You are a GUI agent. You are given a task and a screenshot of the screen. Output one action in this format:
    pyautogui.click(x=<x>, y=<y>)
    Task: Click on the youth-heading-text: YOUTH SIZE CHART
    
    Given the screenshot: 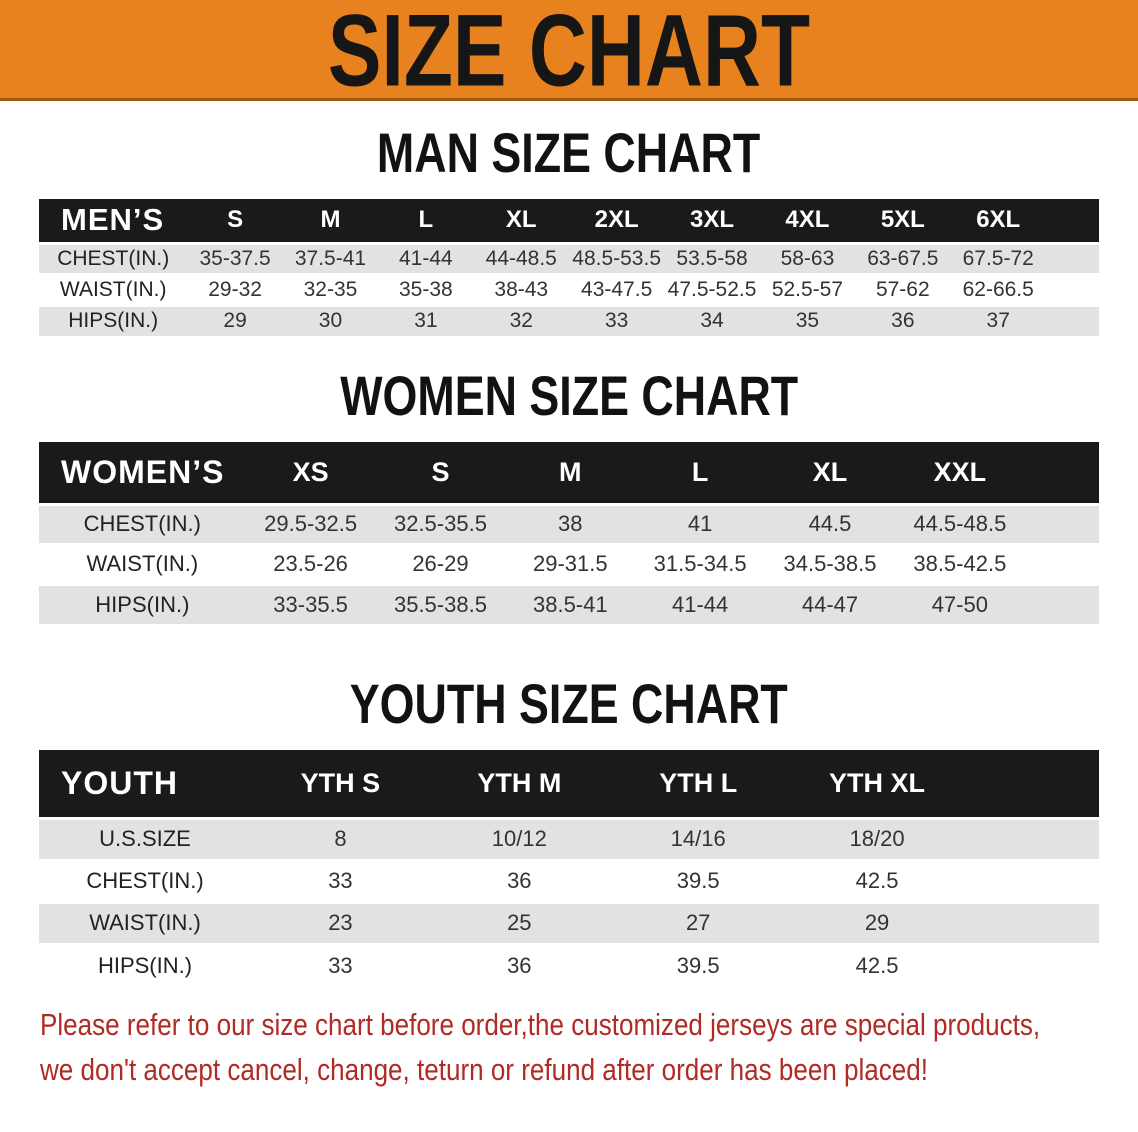 What is the action you would take?
    pyautogui.click(x=569, y=703)
    